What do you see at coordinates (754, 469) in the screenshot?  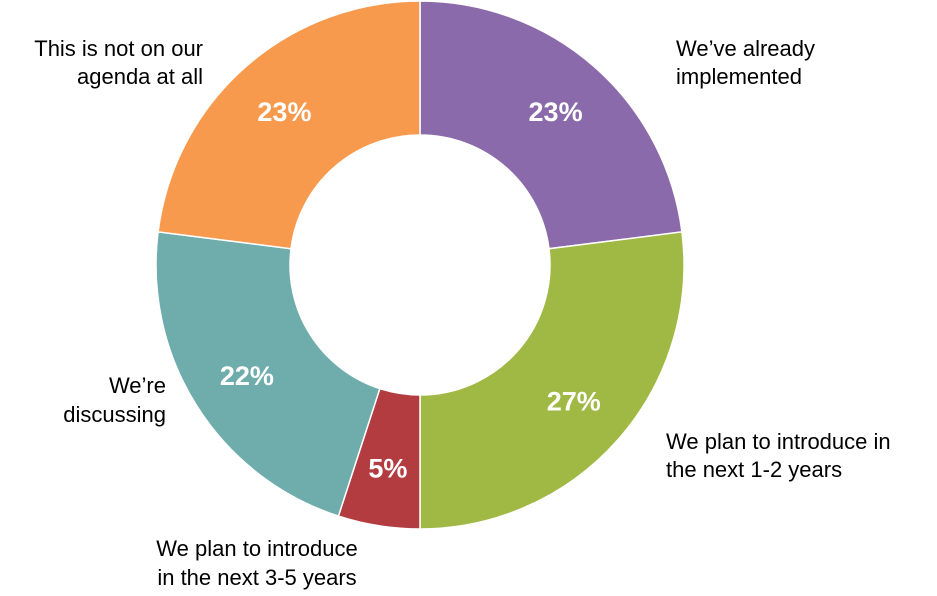 I see `category-label-line: the next 1-2 years` at bounding box center [754, 469].